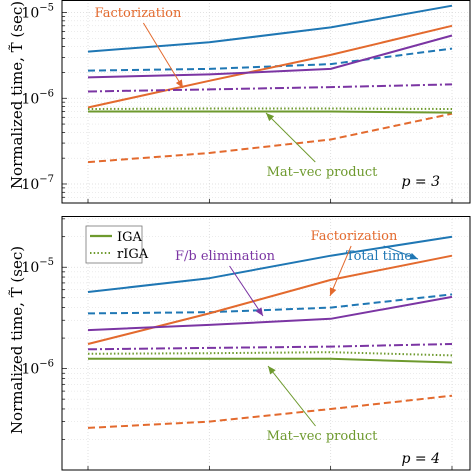 The image size is (474, 474). Describe the element at coordinates (130, 237) in the screenshot. I see `legend-label-iga: IGA` at that location.